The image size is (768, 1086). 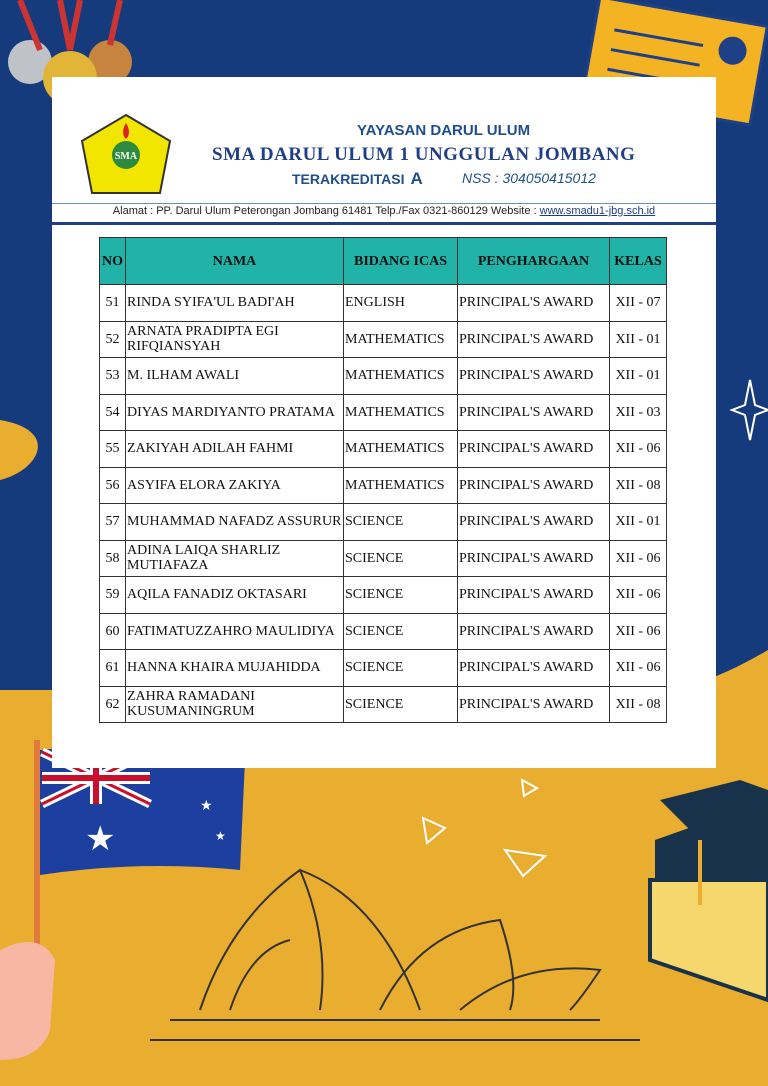 I want to click on nss-number: NSS : 304050415012, so click(x=529, y=178).